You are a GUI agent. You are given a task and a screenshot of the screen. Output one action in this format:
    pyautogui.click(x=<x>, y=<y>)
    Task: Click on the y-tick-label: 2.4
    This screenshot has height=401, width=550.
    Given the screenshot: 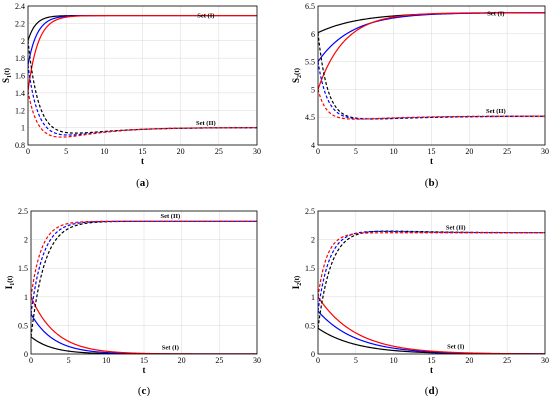 What is the action you would take?
    pyautogui.click(x=20, y=6)
    